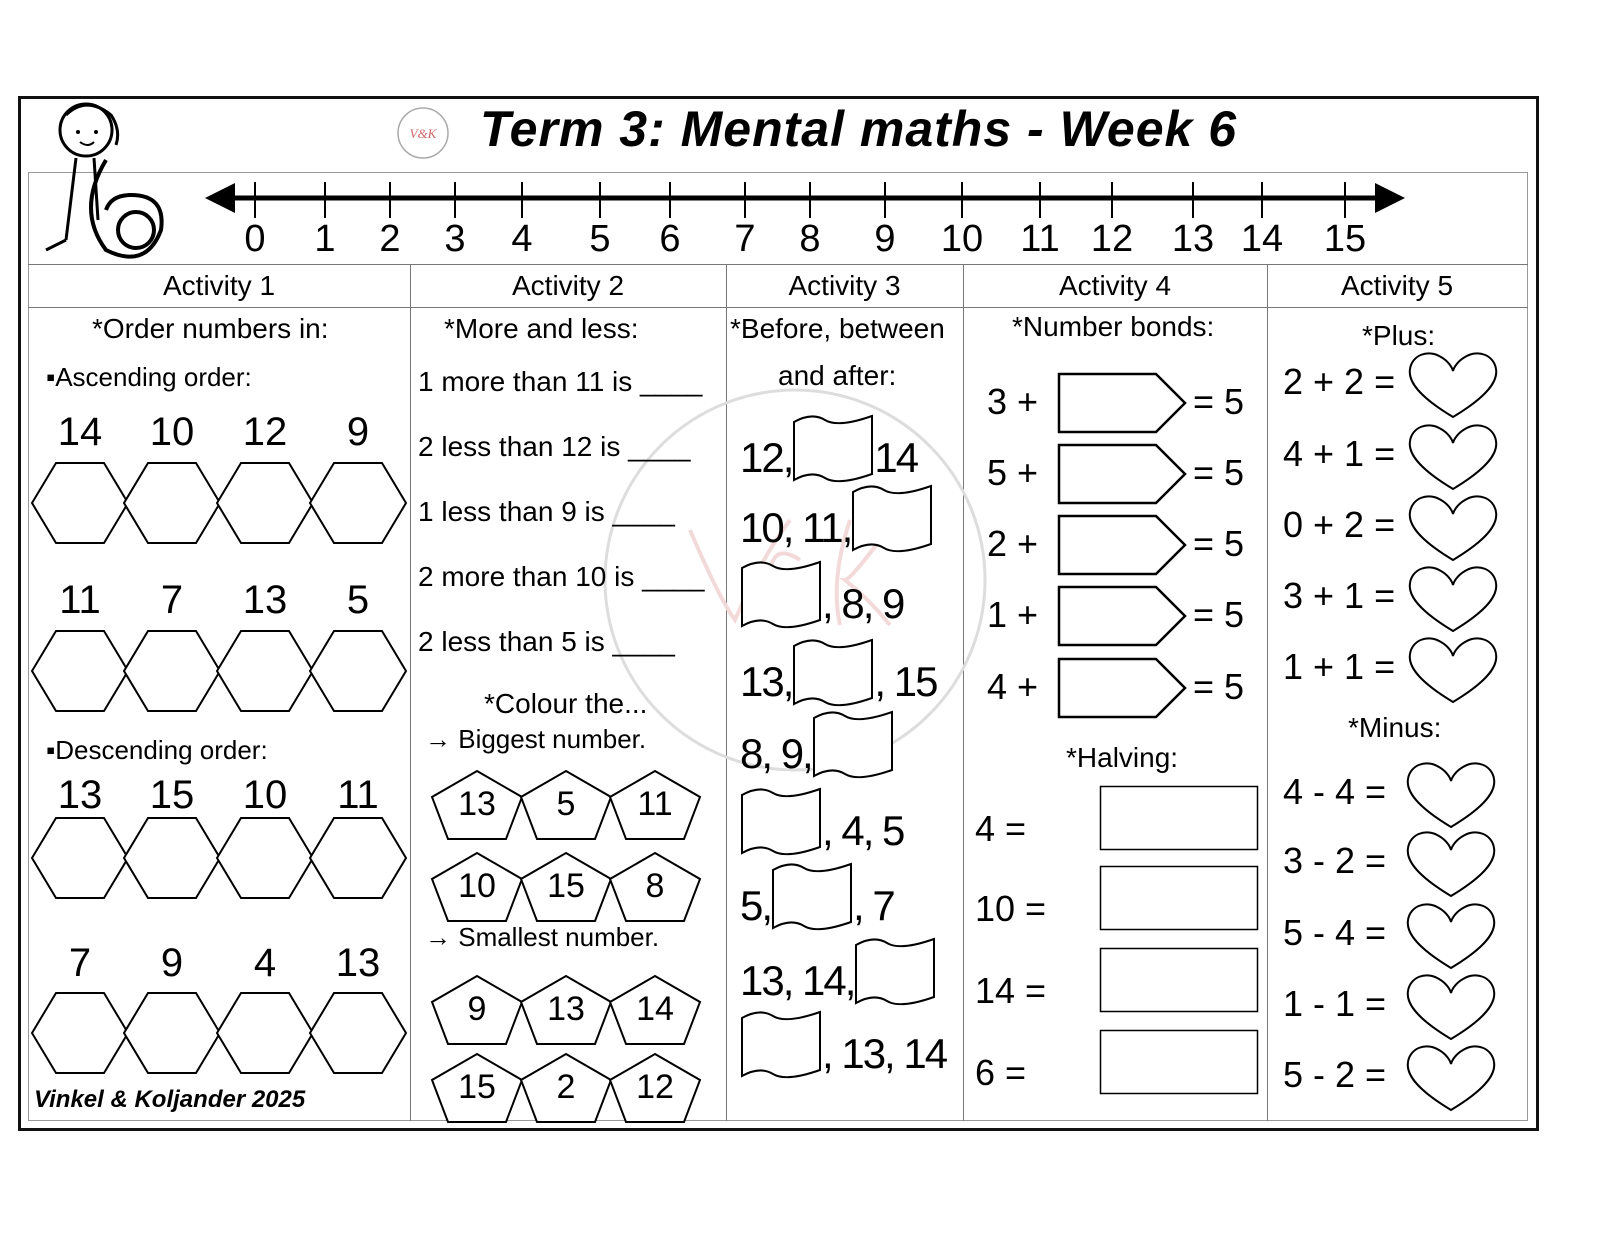  I want to click on sequence-row: 12, 14, so click(829, 447).